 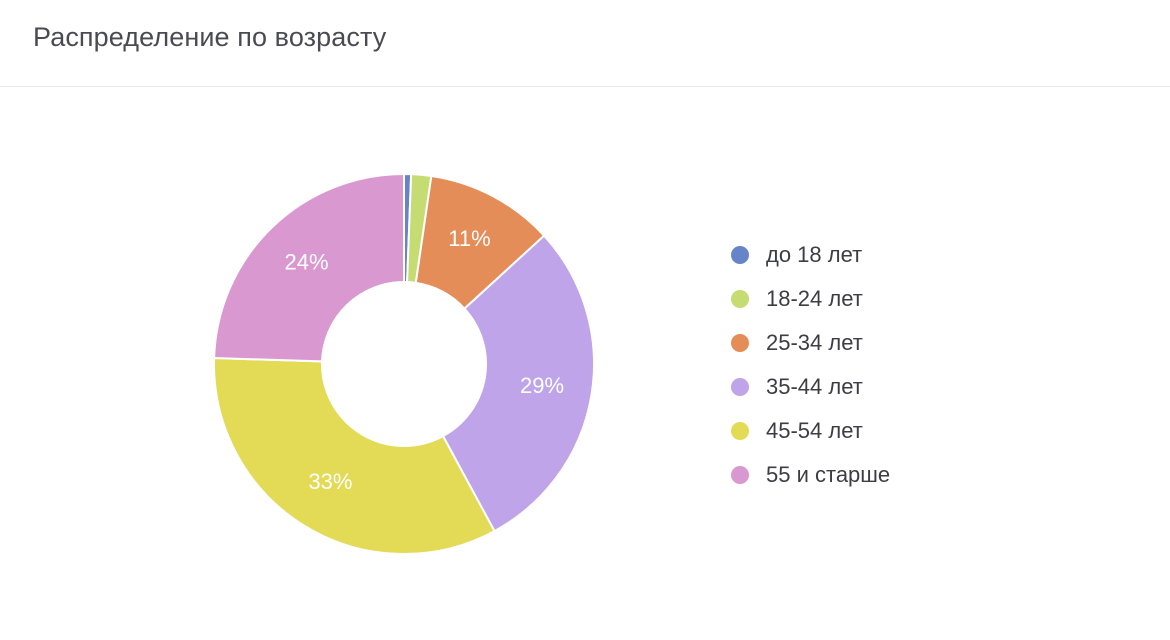 I want to click on legend-label: до 18 лет, so click(x=814, y=254).